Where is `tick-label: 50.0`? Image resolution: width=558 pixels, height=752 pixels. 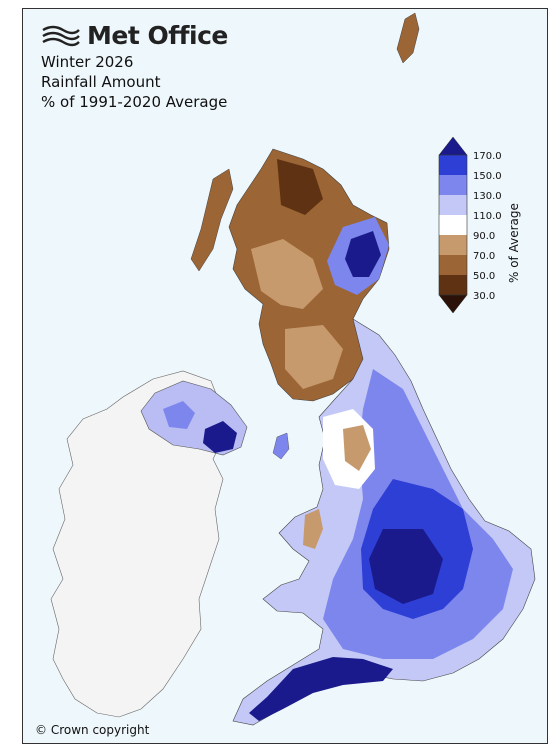 tick-label: 50.0 is located at coordinates (484, 276).